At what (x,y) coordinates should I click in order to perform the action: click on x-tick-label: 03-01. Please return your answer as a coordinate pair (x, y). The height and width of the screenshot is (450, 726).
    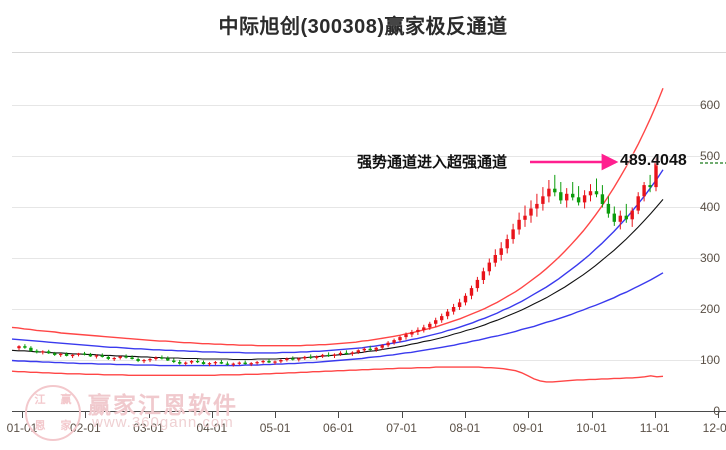
    Looking at the image, I should click on (148, 428).